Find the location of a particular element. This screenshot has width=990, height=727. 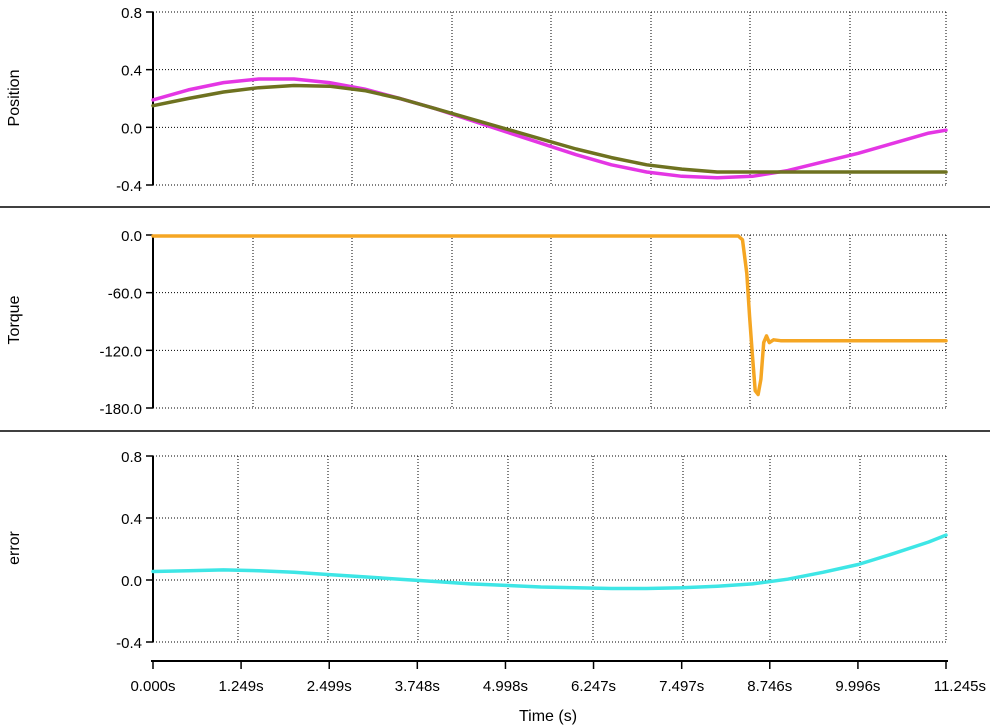

x-tick-label: 9.996s is located at coordinates (857, 686).